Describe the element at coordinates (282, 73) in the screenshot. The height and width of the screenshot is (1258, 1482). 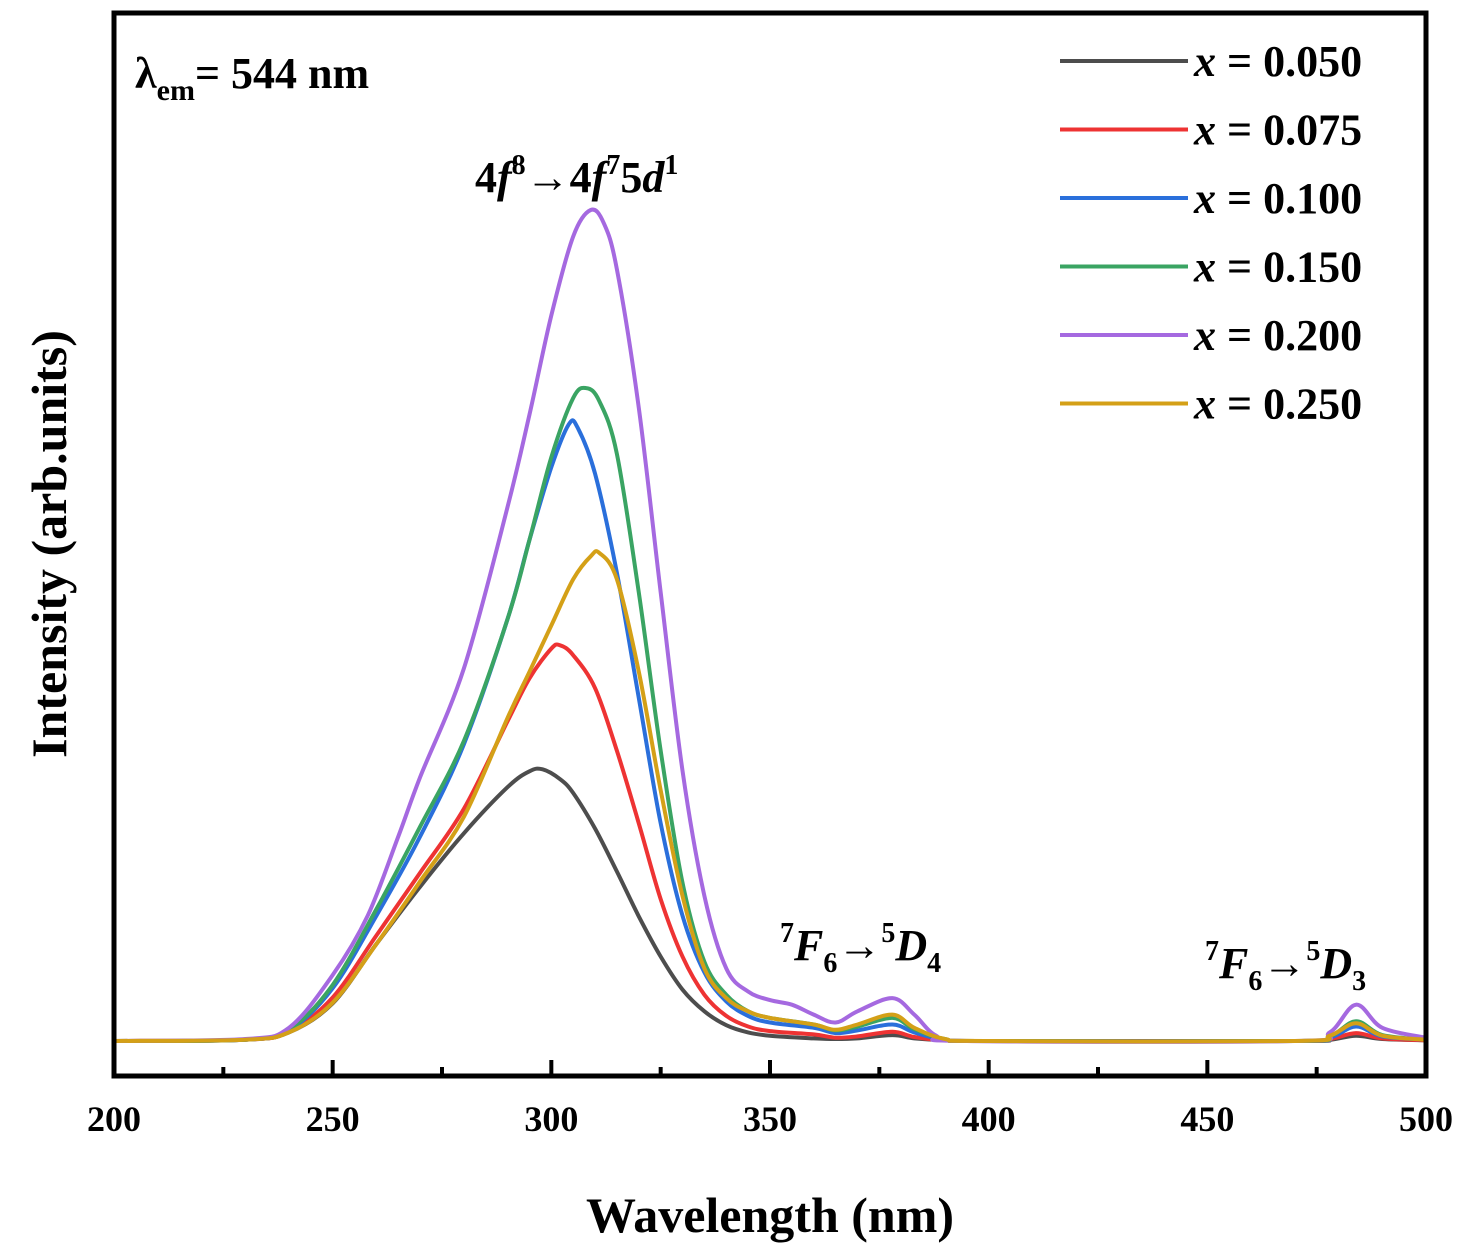
I see `lambda-value: = 544 nm` at that location.